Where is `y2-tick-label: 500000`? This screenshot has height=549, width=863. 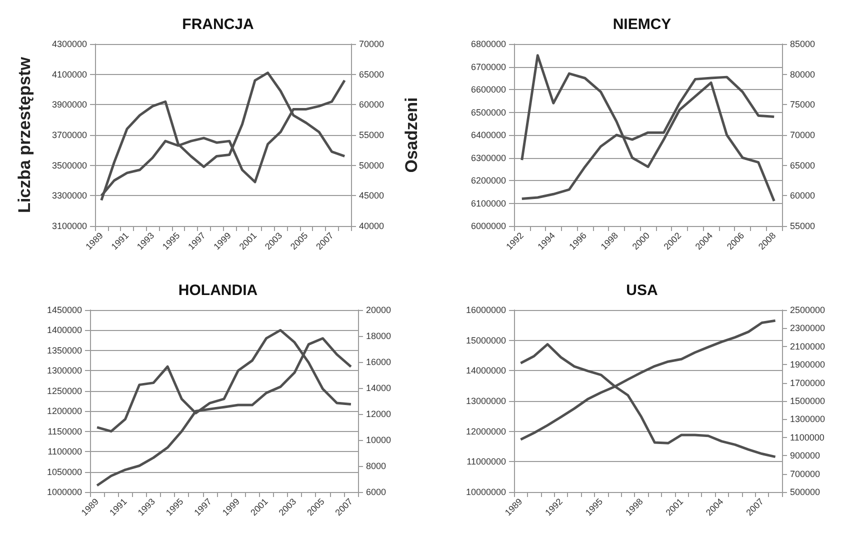
y2-tick-label: 500000 is located at coordinates (805, 492).